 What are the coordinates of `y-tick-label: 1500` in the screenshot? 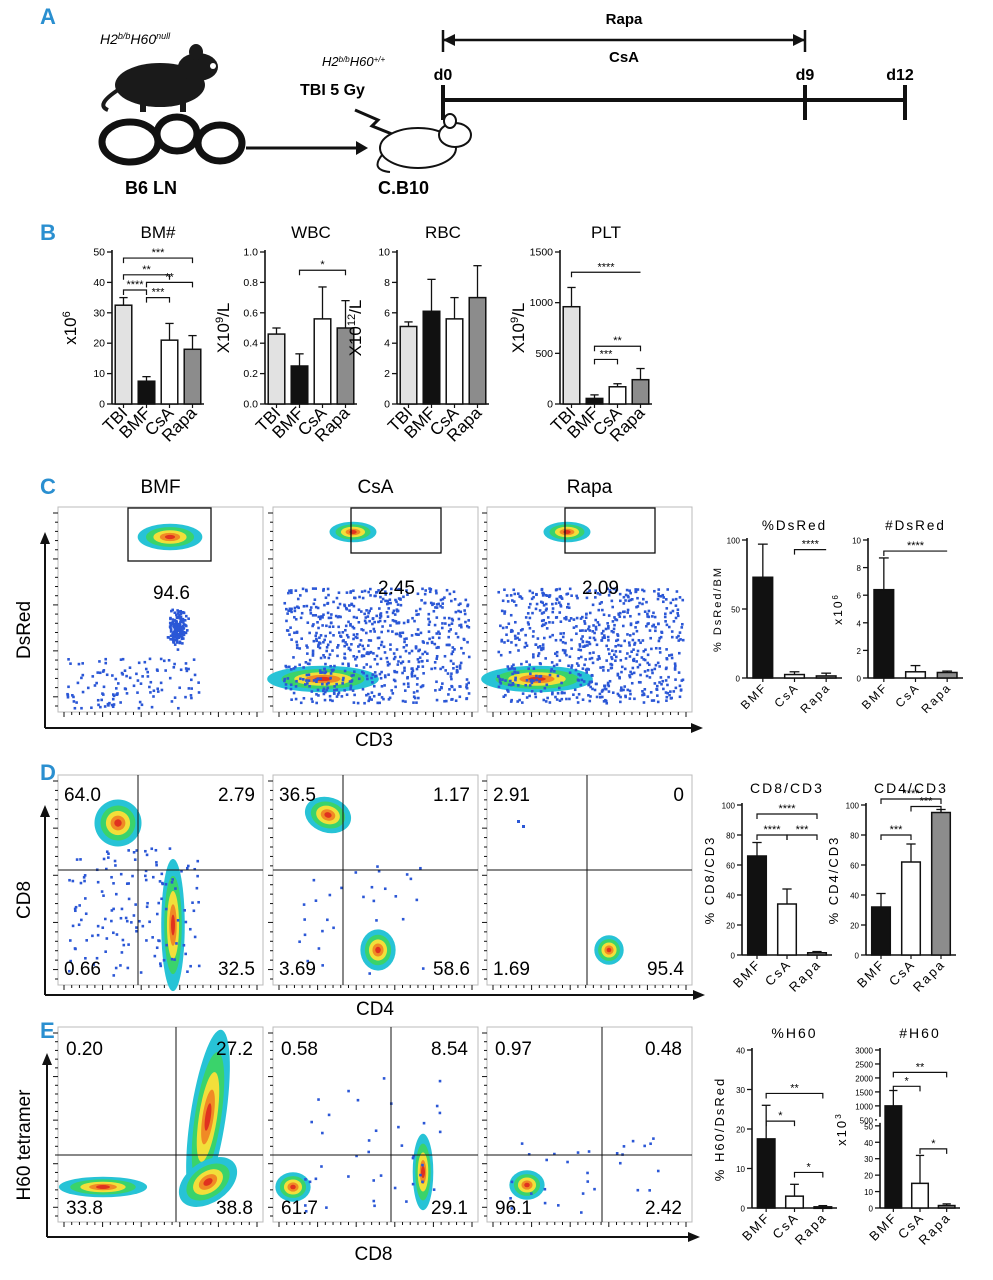 It's located at (542, 253).